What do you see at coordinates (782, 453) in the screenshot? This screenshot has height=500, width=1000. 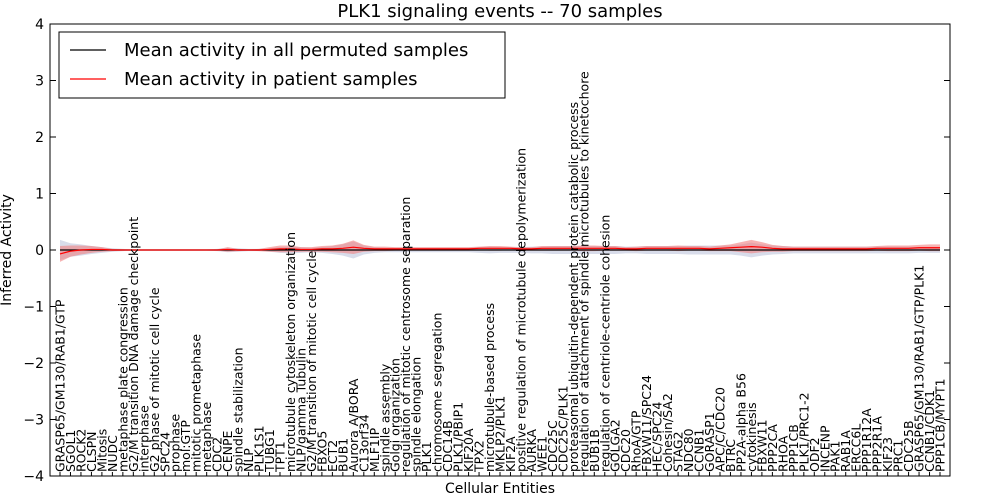 I see `x-category-label: RHOA` at bounding box center [782, 453].